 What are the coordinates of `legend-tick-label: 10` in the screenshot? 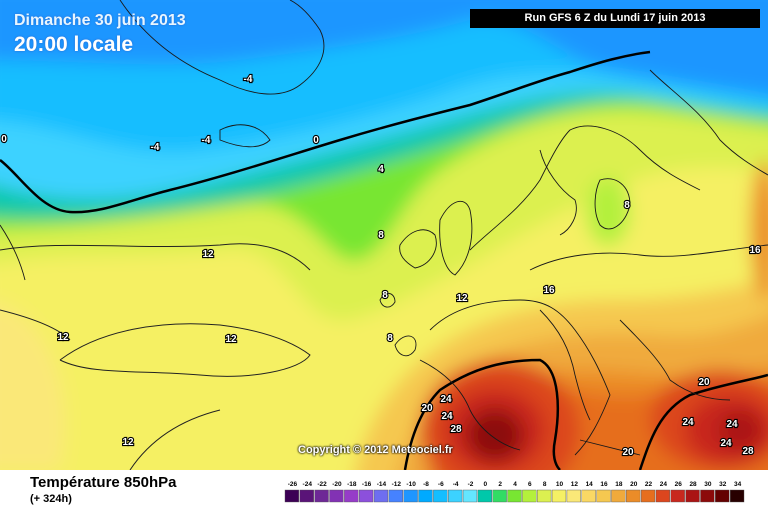 It's located at (560, 484).